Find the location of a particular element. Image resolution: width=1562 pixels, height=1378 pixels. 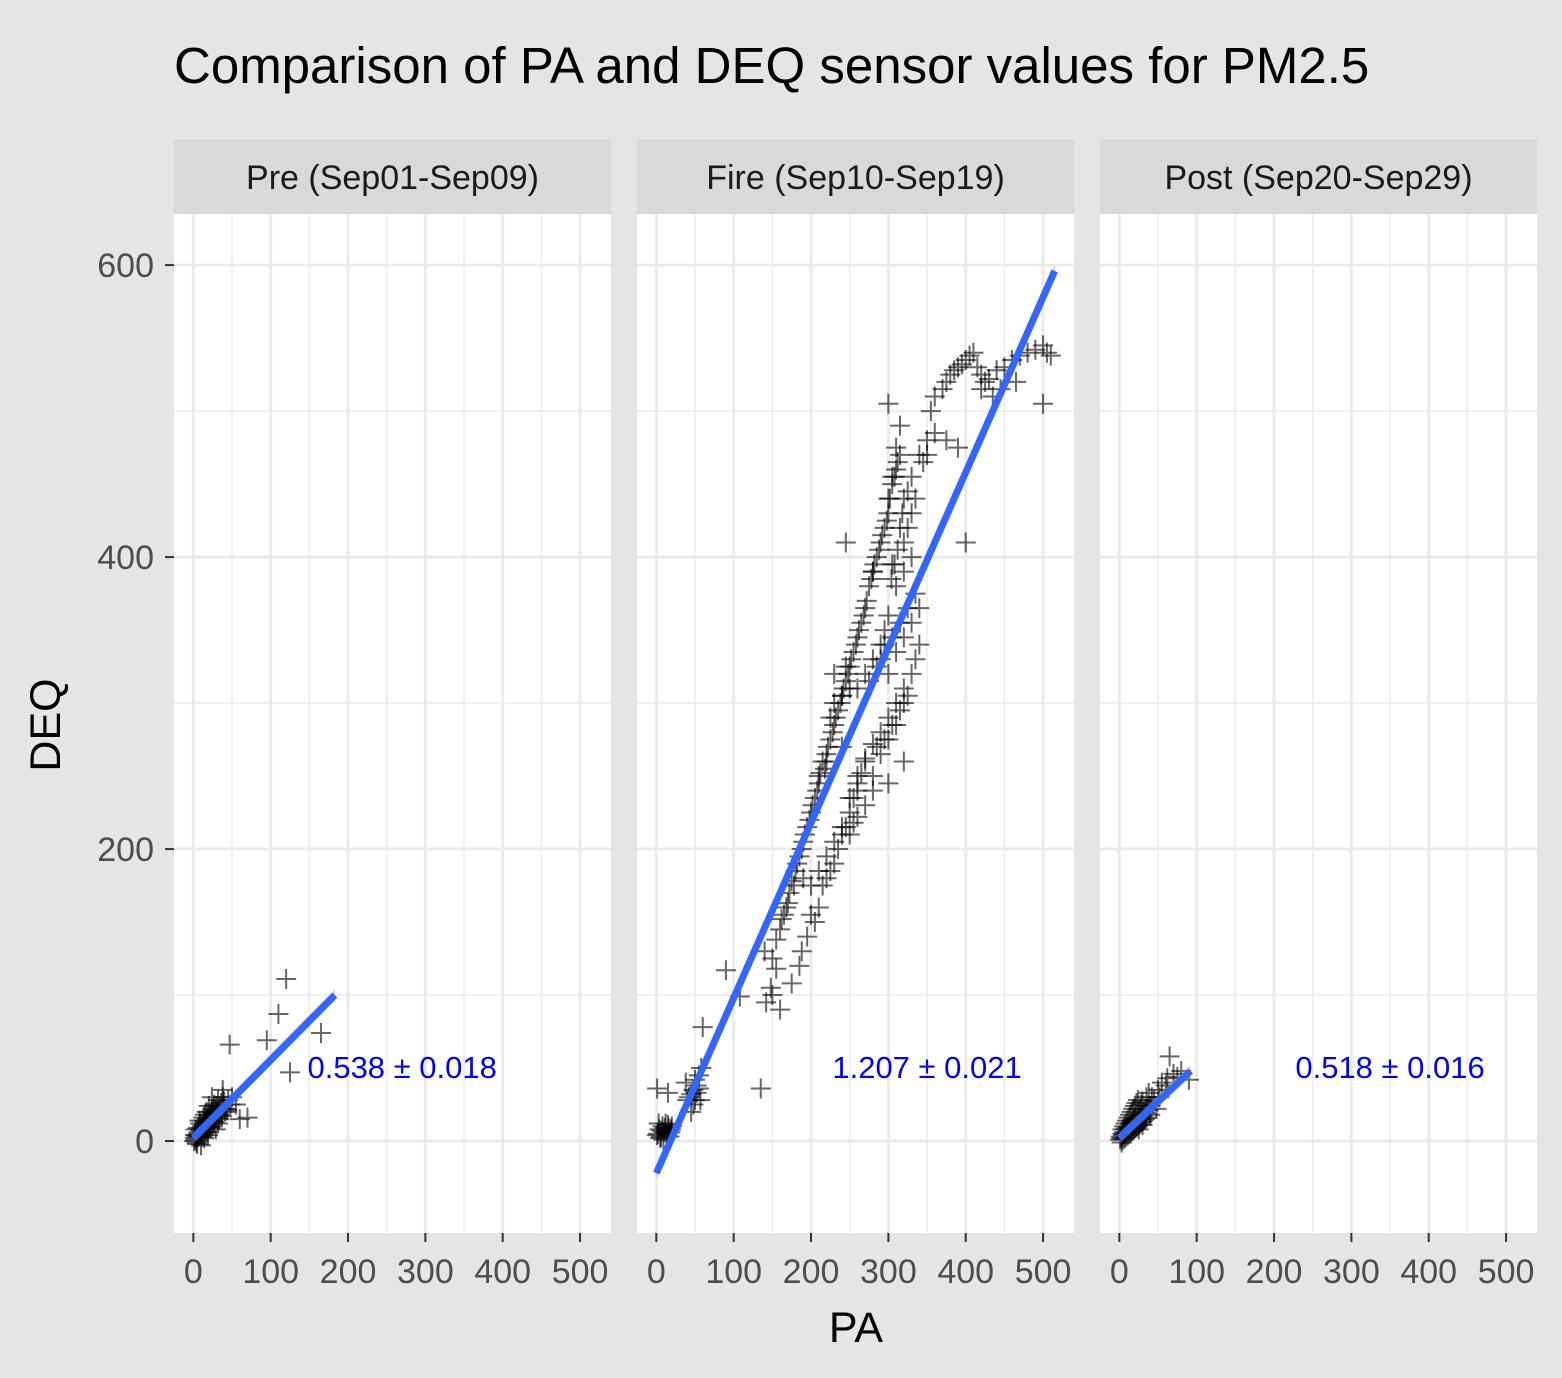

facet-strip-label: Post (Sep20-Sep29) is located at coordinates (1318, 178).